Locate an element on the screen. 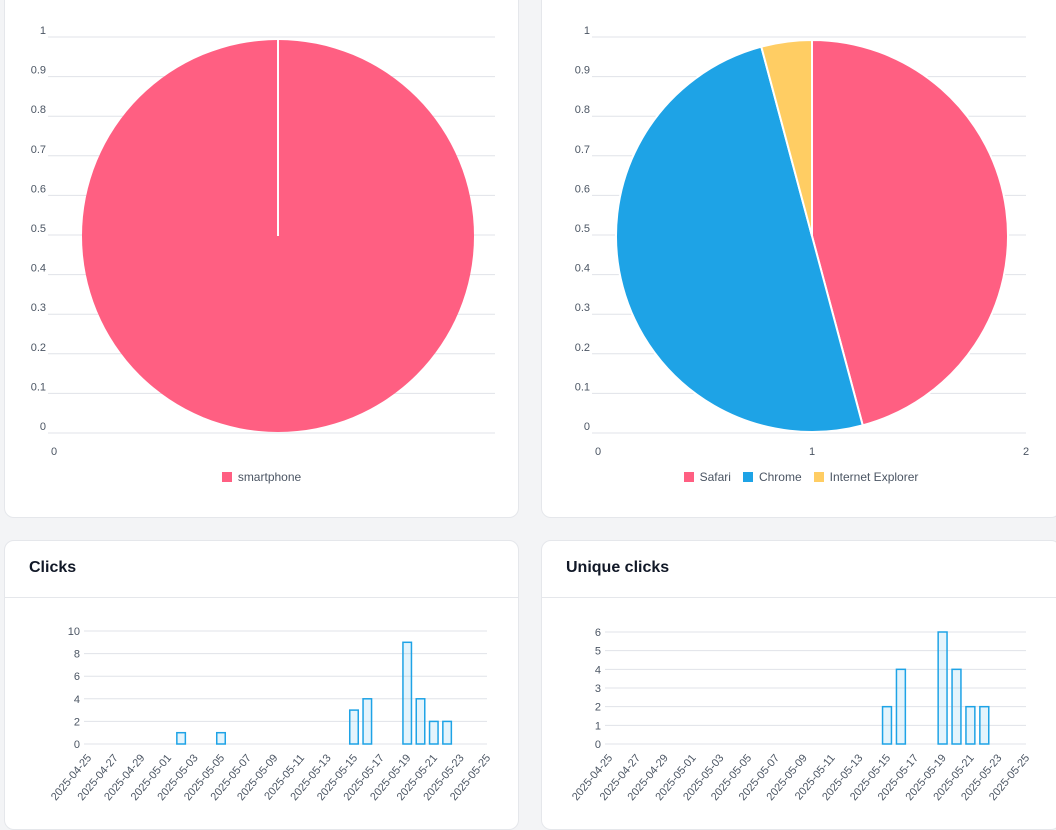  clicks-card-title: Clicks is located at coordinates (53, 567).